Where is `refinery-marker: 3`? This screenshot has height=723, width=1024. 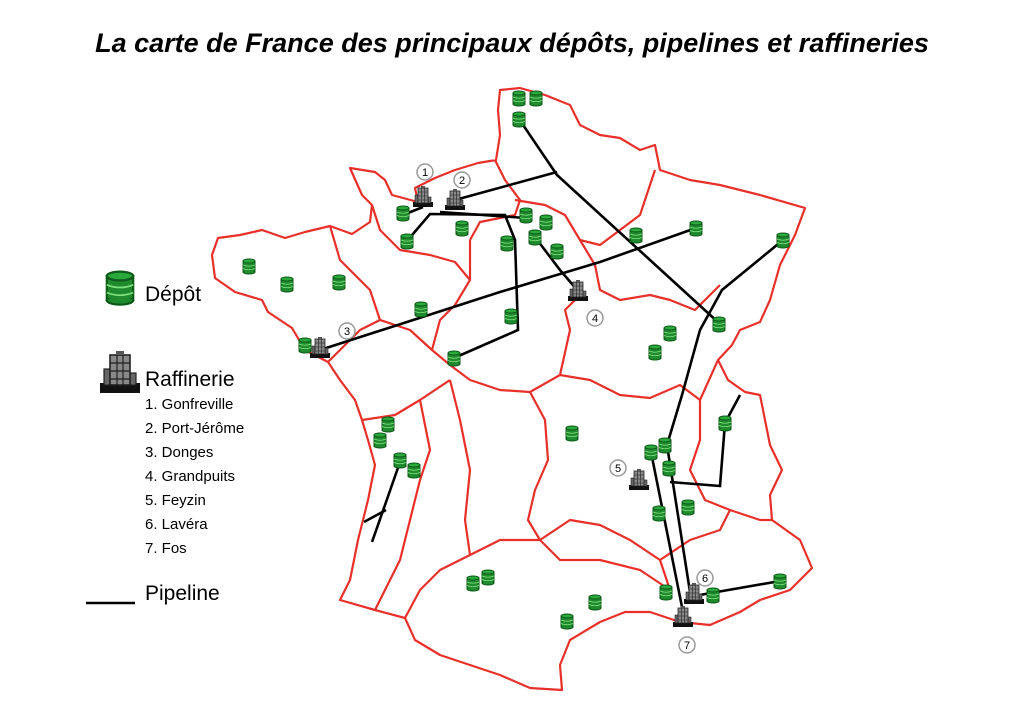
refinery-marker: 3 is located at coordinates (347, 331).